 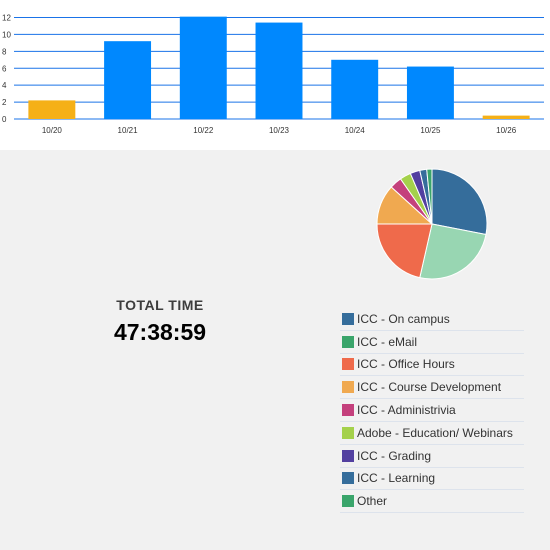 I want to click on total-time-label: TOTAL TIME, so click(x=160, y=305).